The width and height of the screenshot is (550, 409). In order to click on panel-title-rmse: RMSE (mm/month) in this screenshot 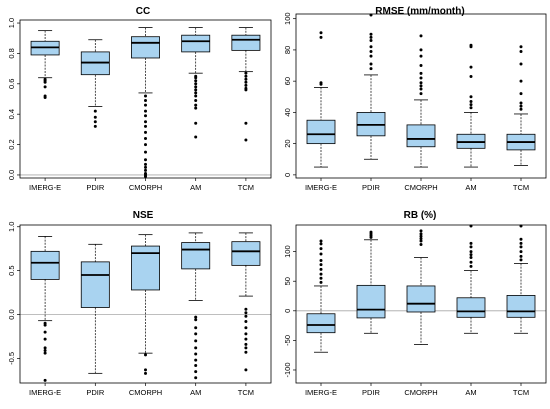, I will do `click(419, 11)`.